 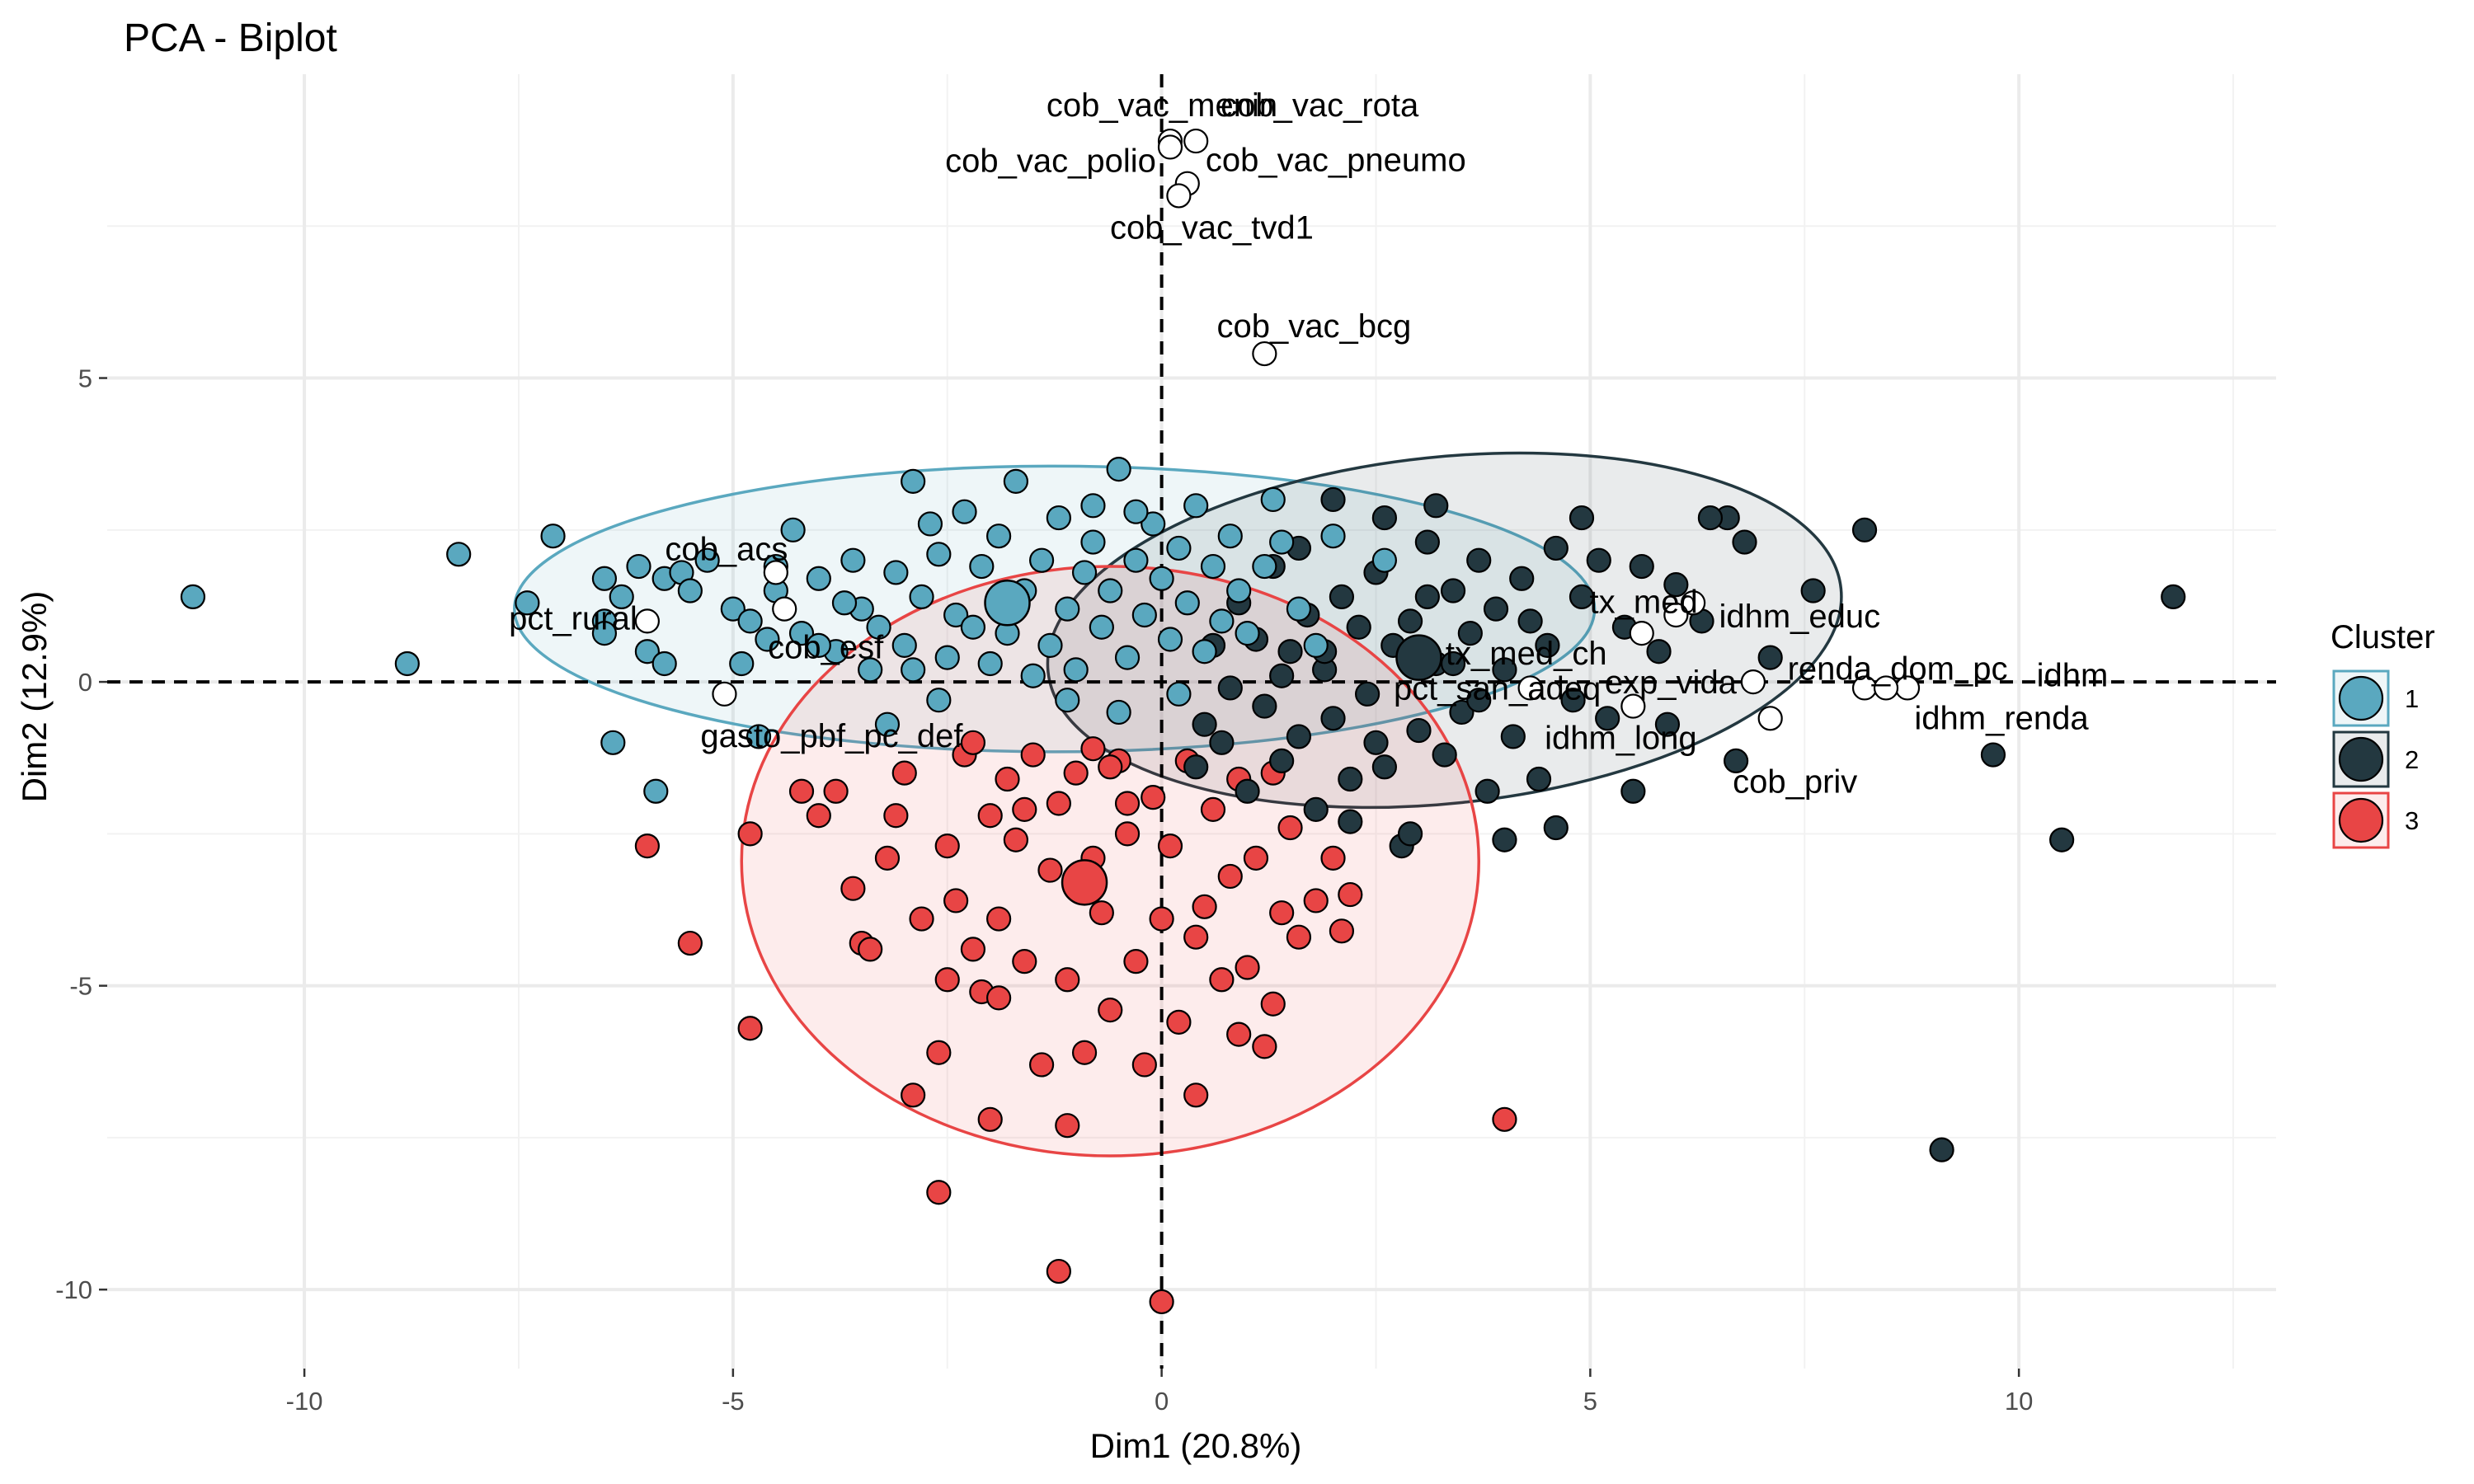 I want to click on variable-point-tx_med_ch, so click(x=1641, y=633).